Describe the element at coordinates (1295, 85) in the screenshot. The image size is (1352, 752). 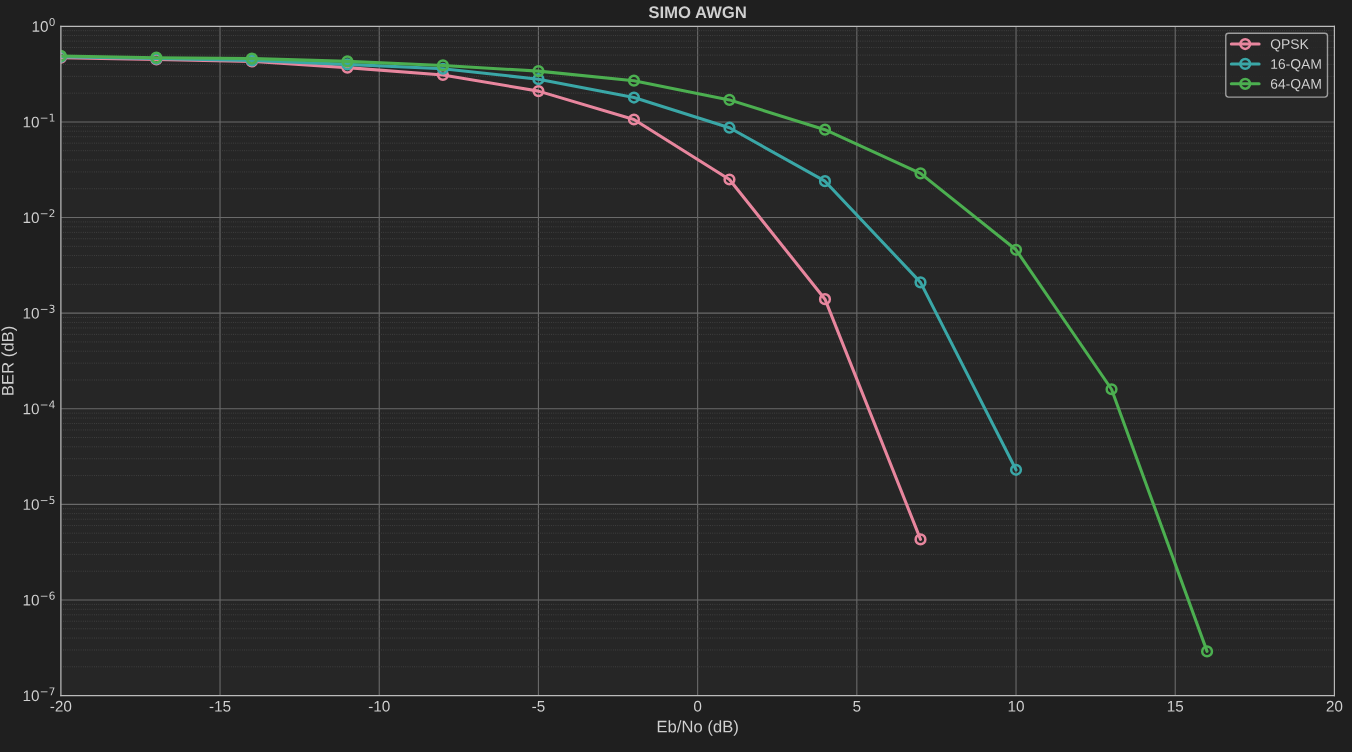
I see `legend-label: 64-QAM` at that location.